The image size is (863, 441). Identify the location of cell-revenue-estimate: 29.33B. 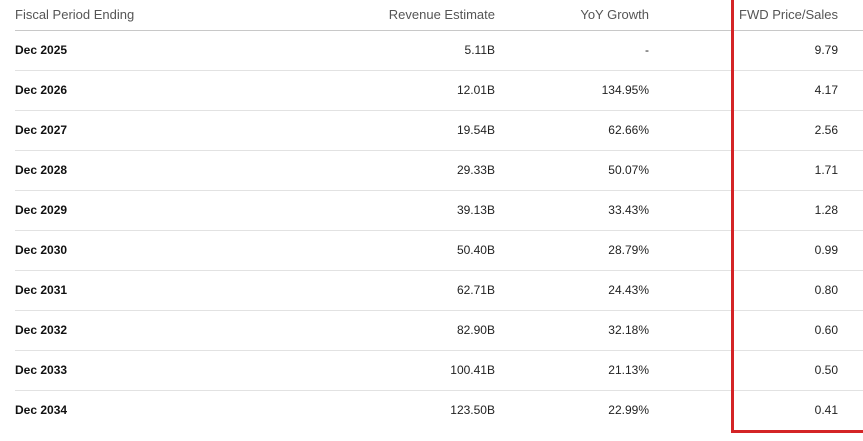
(406, 170).